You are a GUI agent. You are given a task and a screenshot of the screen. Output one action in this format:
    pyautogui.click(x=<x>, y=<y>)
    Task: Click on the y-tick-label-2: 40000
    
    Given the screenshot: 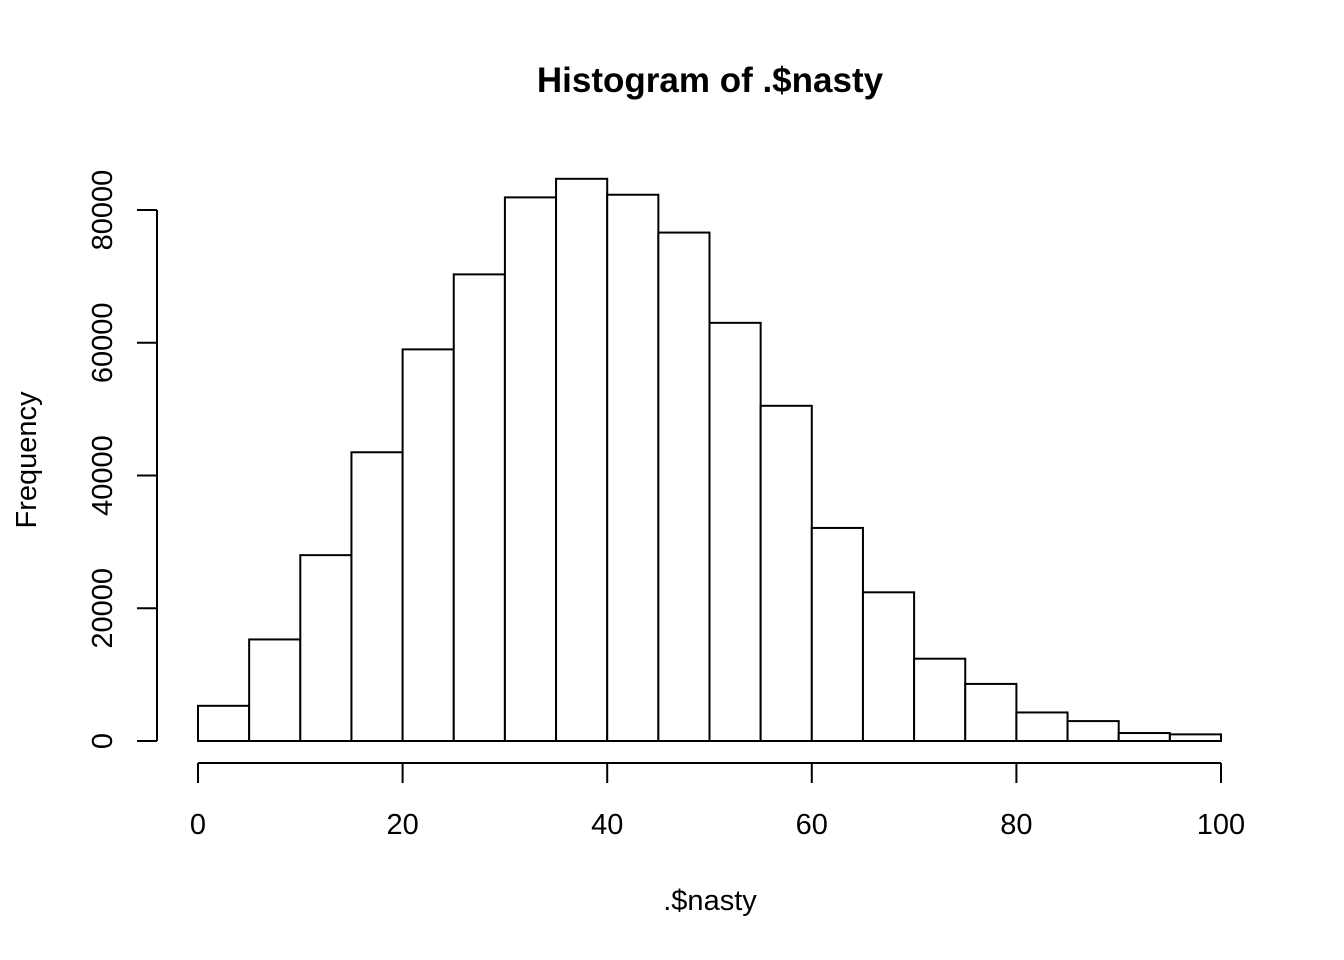 What is the action you would take?
    pyautogui.click(x=103, y=475)
    